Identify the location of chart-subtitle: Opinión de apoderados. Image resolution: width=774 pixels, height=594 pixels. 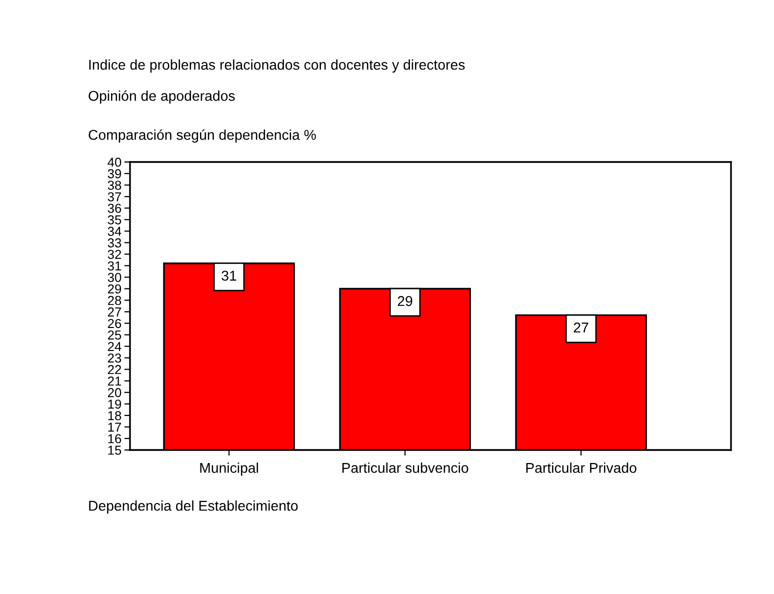
(161, 97).